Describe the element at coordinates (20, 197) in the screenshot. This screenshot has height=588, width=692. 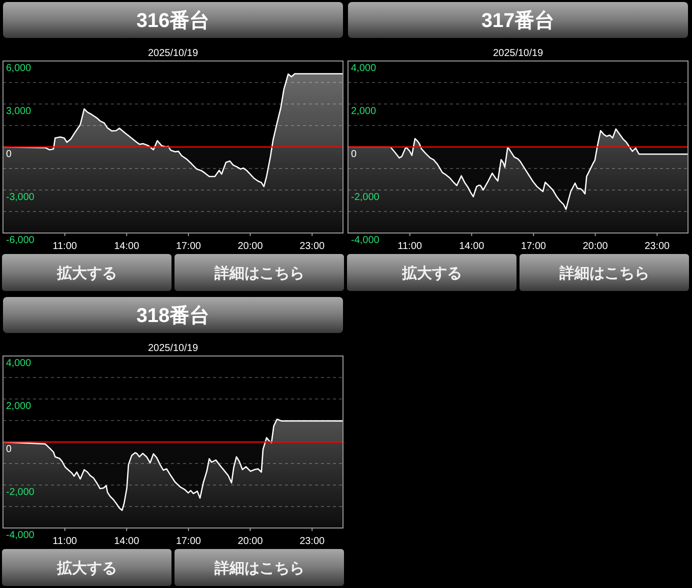
I see `y-tick-label: -3,000` at that location.